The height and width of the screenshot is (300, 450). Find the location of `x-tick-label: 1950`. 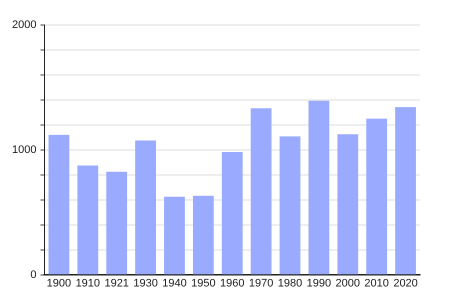

x-tick-label: 1950 is located at coordinates (203, 283).